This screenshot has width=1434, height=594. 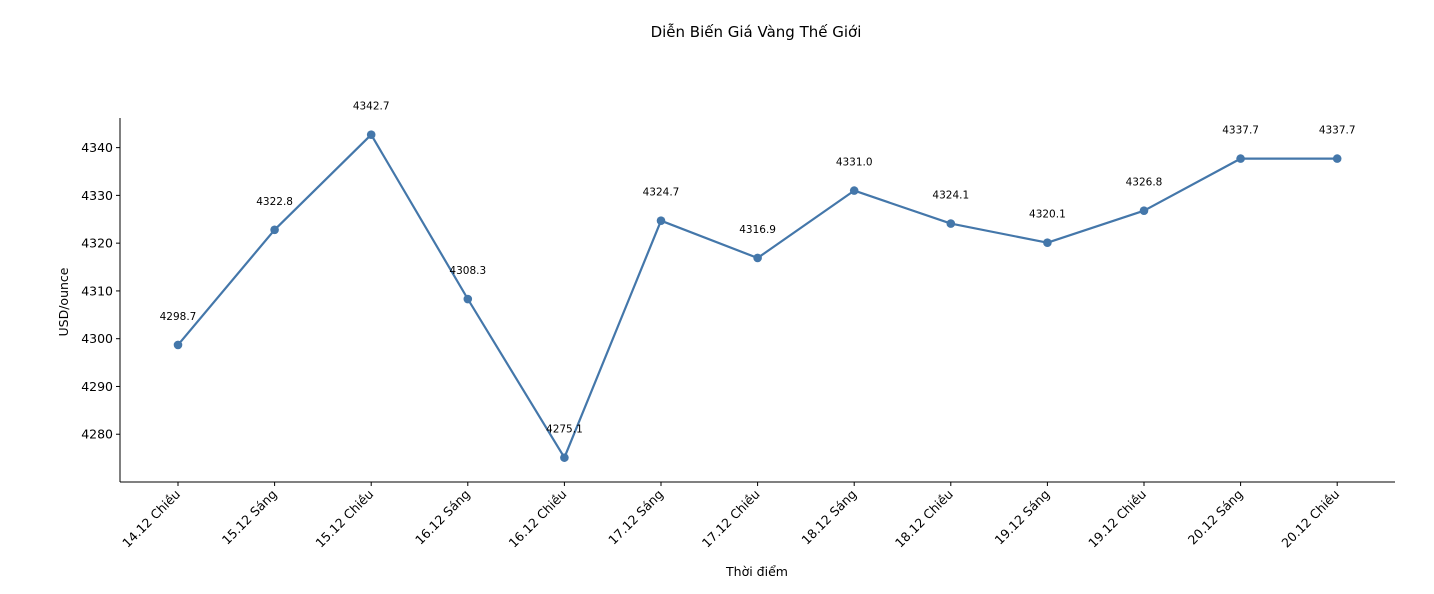 What do you see at coordinates (1144, 183) in the screenshot?
I see `data-label: 4326.8` at bounding box center [1144, 183].